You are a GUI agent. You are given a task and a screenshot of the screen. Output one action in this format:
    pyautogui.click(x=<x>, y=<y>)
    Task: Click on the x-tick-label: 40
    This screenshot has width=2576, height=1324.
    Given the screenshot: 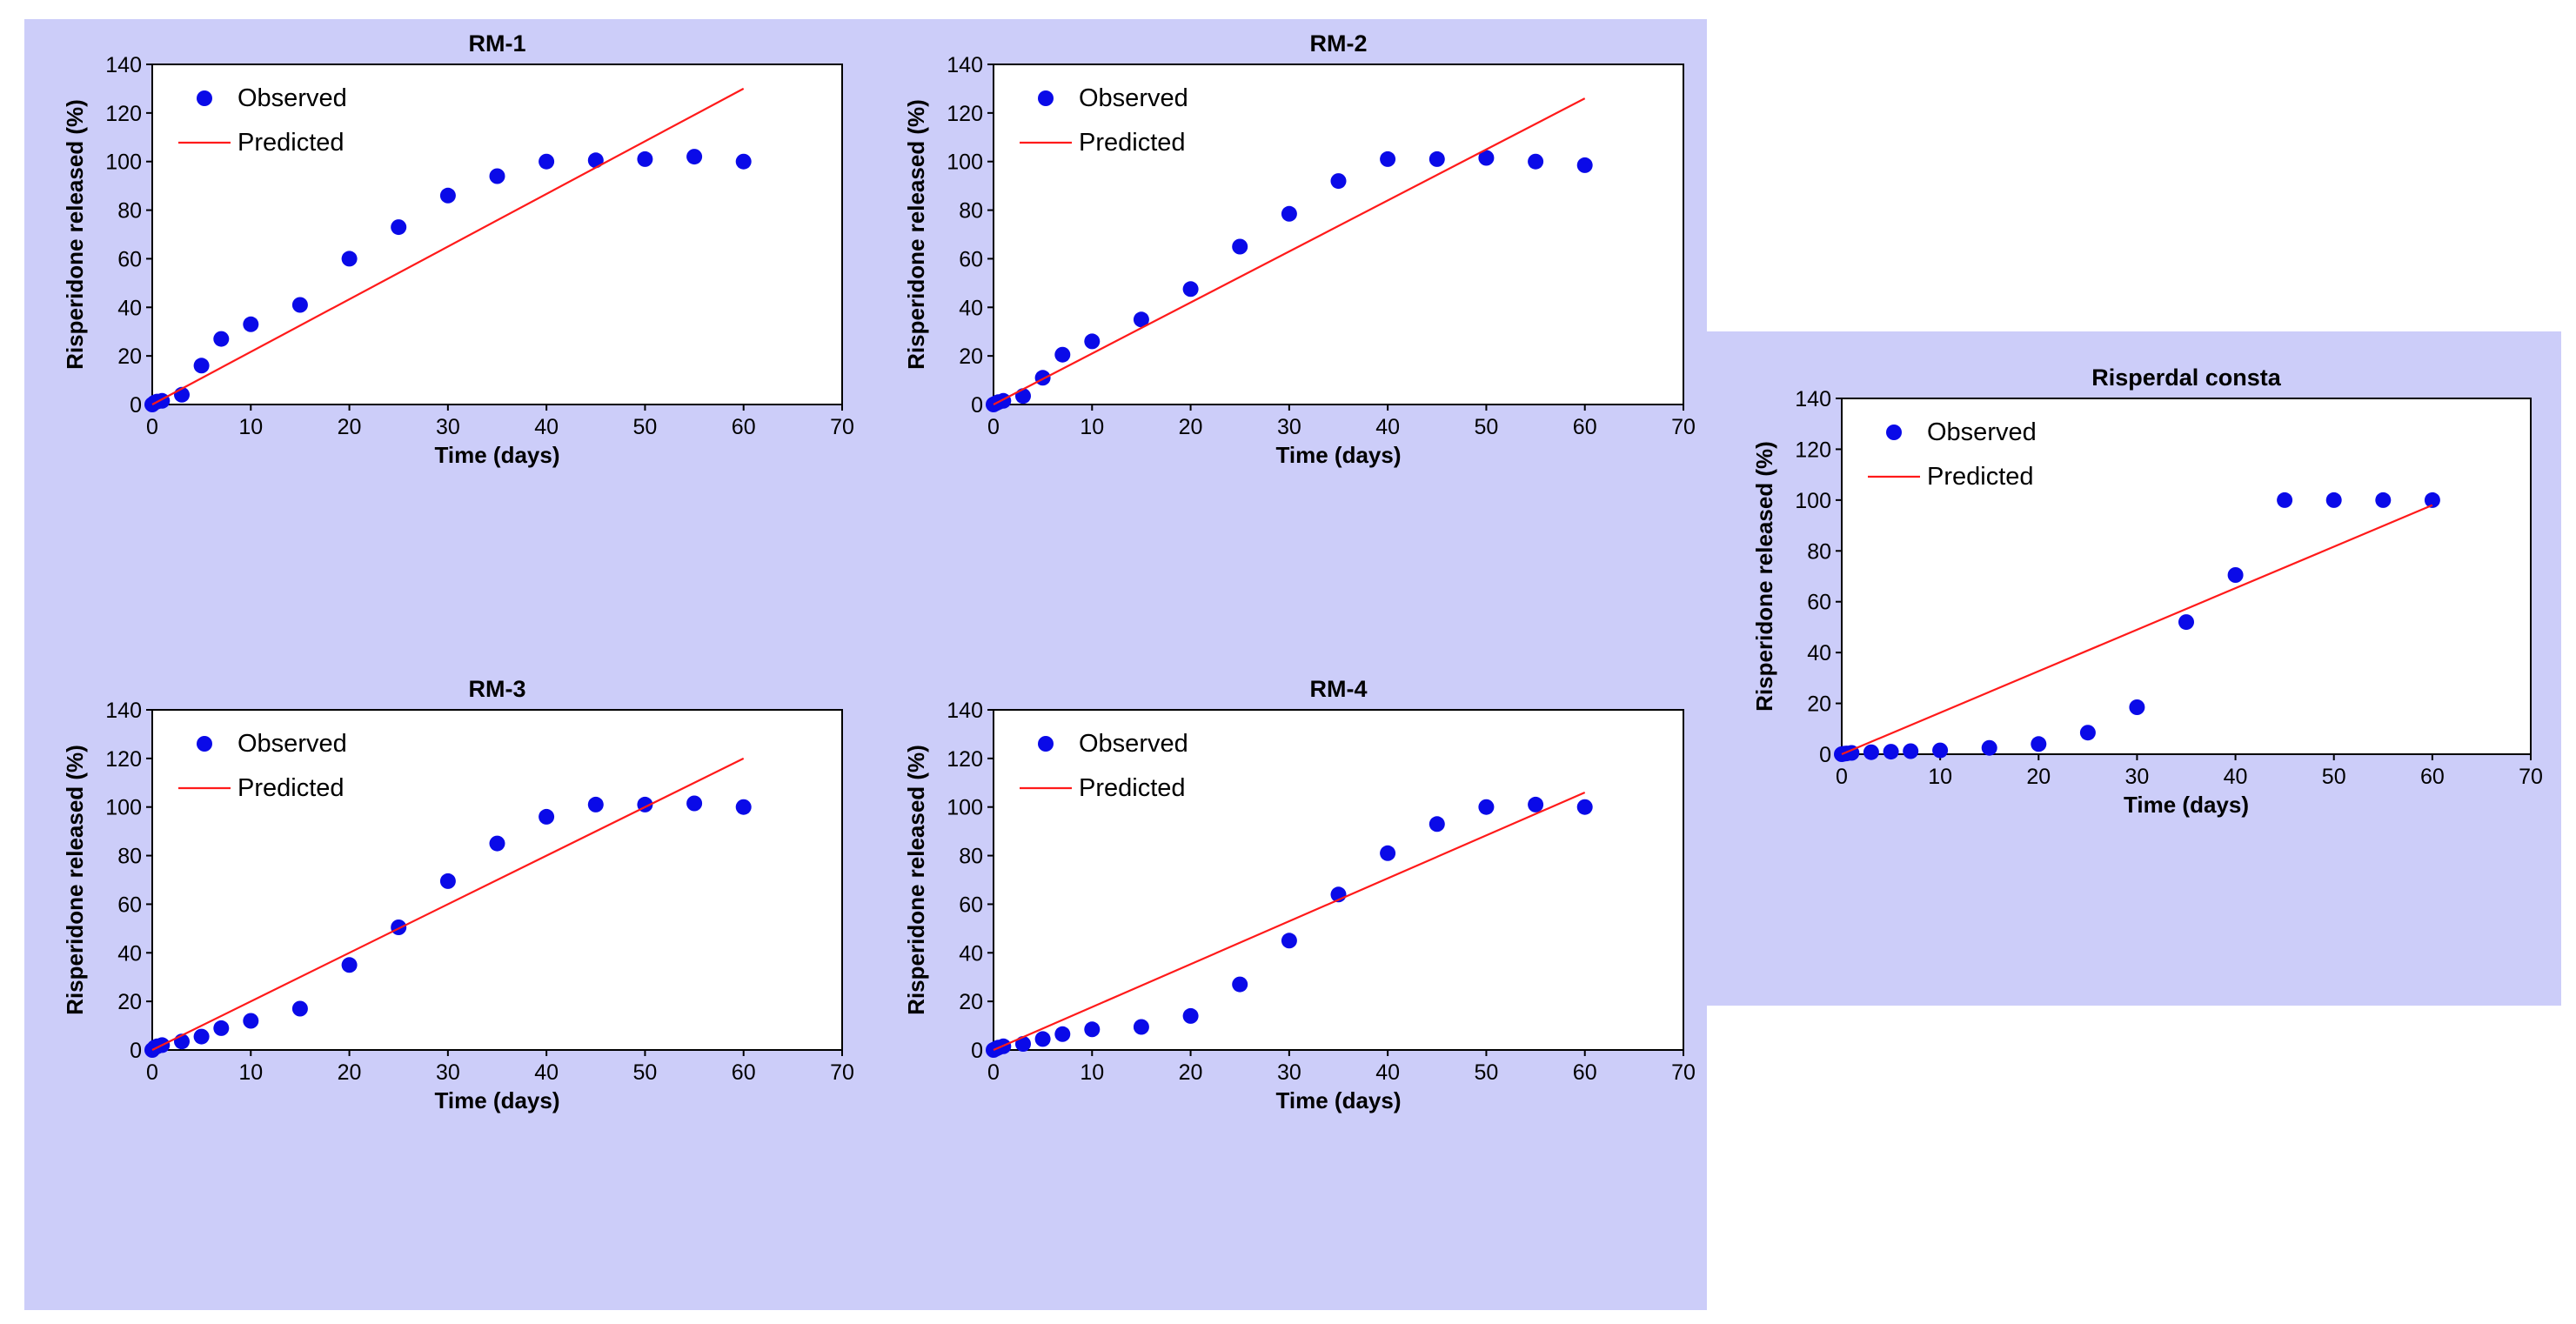 What is the action you would take?
    pyautogui.click(x=546, y=1072)
    